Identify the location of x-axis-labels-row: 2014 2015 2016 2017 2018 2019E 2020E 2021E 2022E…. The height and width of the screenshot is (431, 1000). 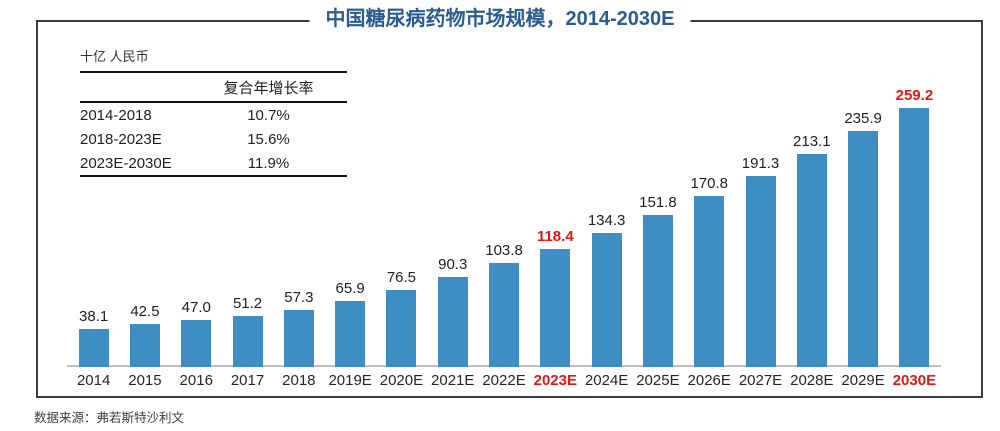
(504, 380).